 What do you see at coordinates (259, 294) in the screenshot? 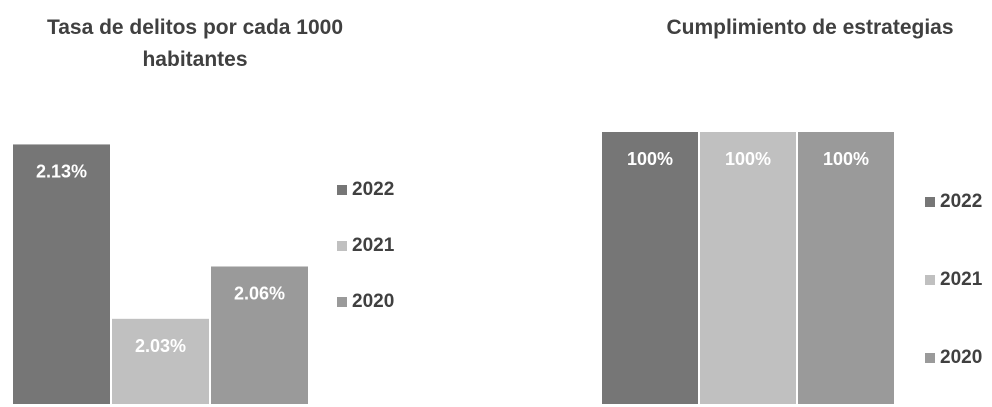
I see `data-label-2020: 2.06%` at bounding box center [259, 294].